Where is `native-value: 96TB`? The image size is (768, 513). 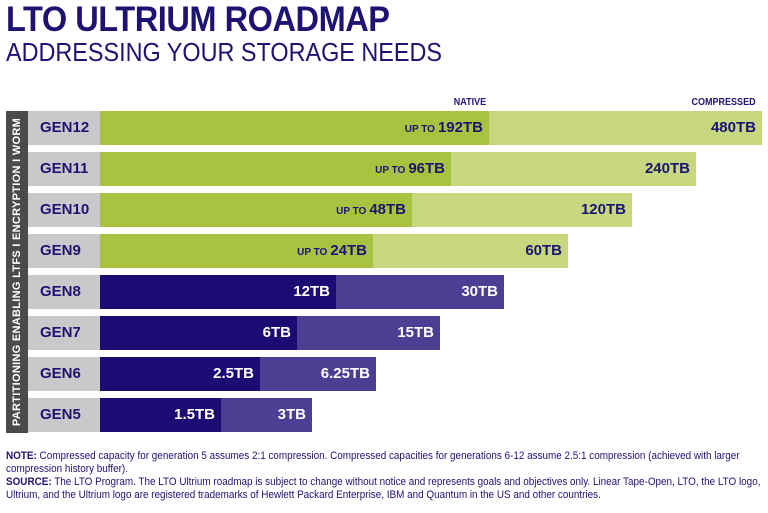
native-value: 96TB is located at coordinates (426, 168).